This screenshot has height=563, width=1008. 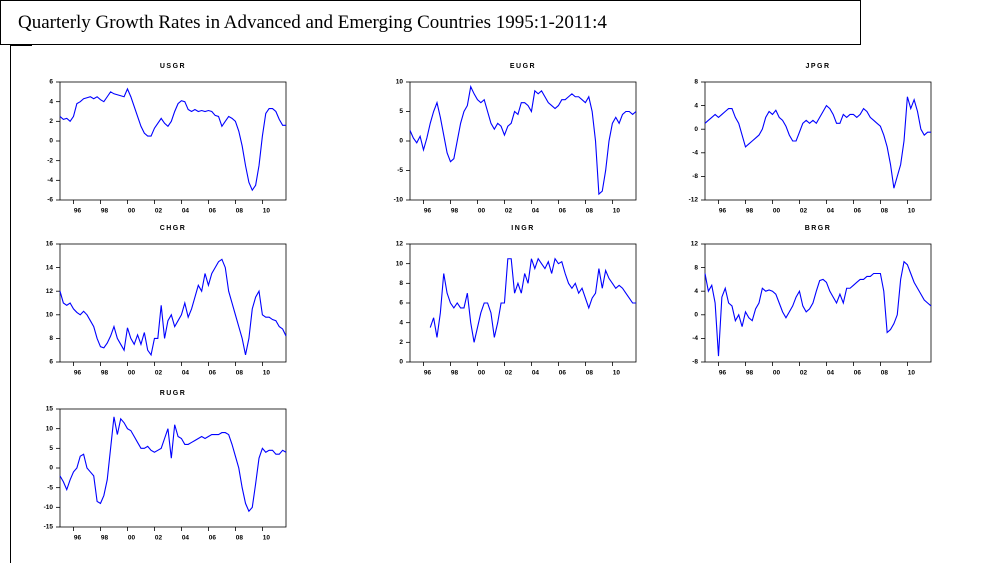 What do you see at coordinates (523, 66) in the screenshot?
I see `chart-title: EUGR` at bounding box center [523, 66].